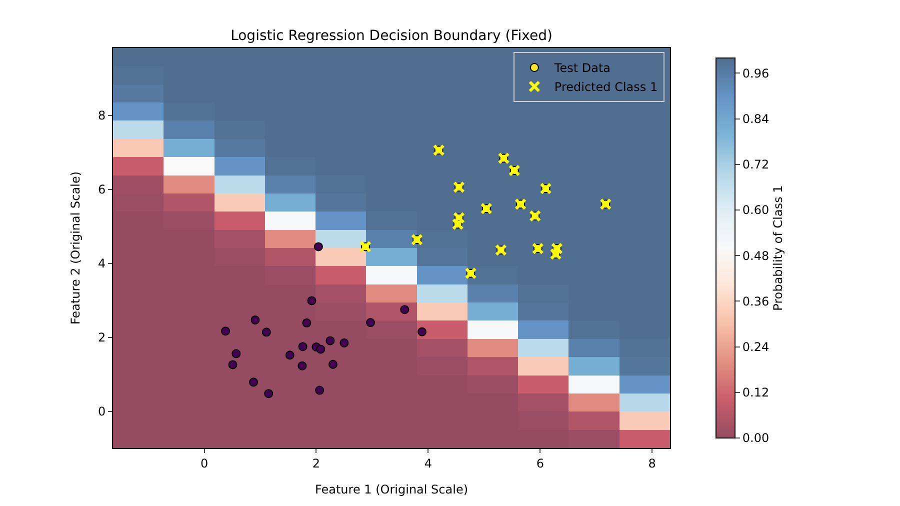 Image resolution: width=900 pixels, height=506 pixels. I want to click on color-bar-label: 0.48, so click(756, 255).